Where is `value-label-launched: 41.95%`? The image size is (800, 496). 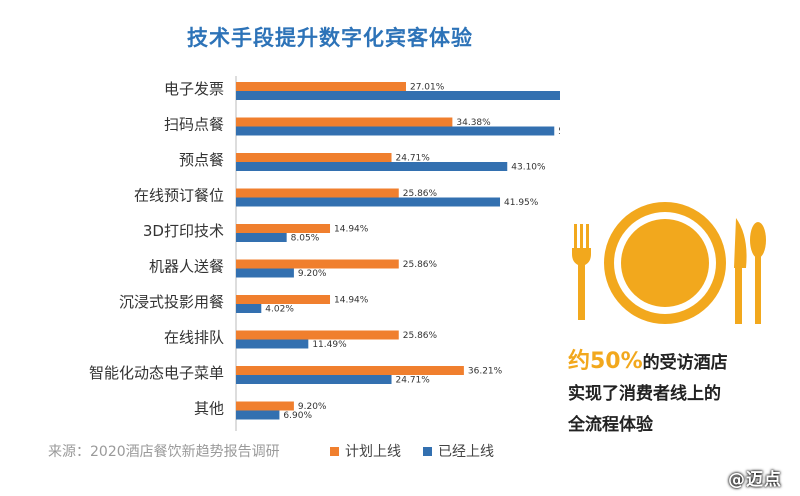 value-label-launched: 41.95% is located at coordinates (521, 203).